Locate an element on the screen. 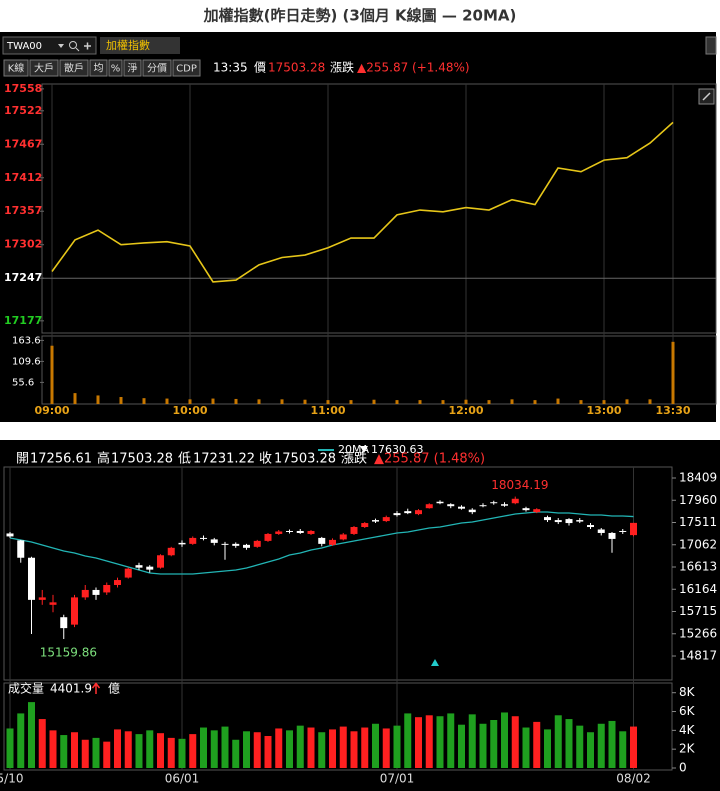 The image size is (720, 791). ma-line is located at coordinates (321, 543).